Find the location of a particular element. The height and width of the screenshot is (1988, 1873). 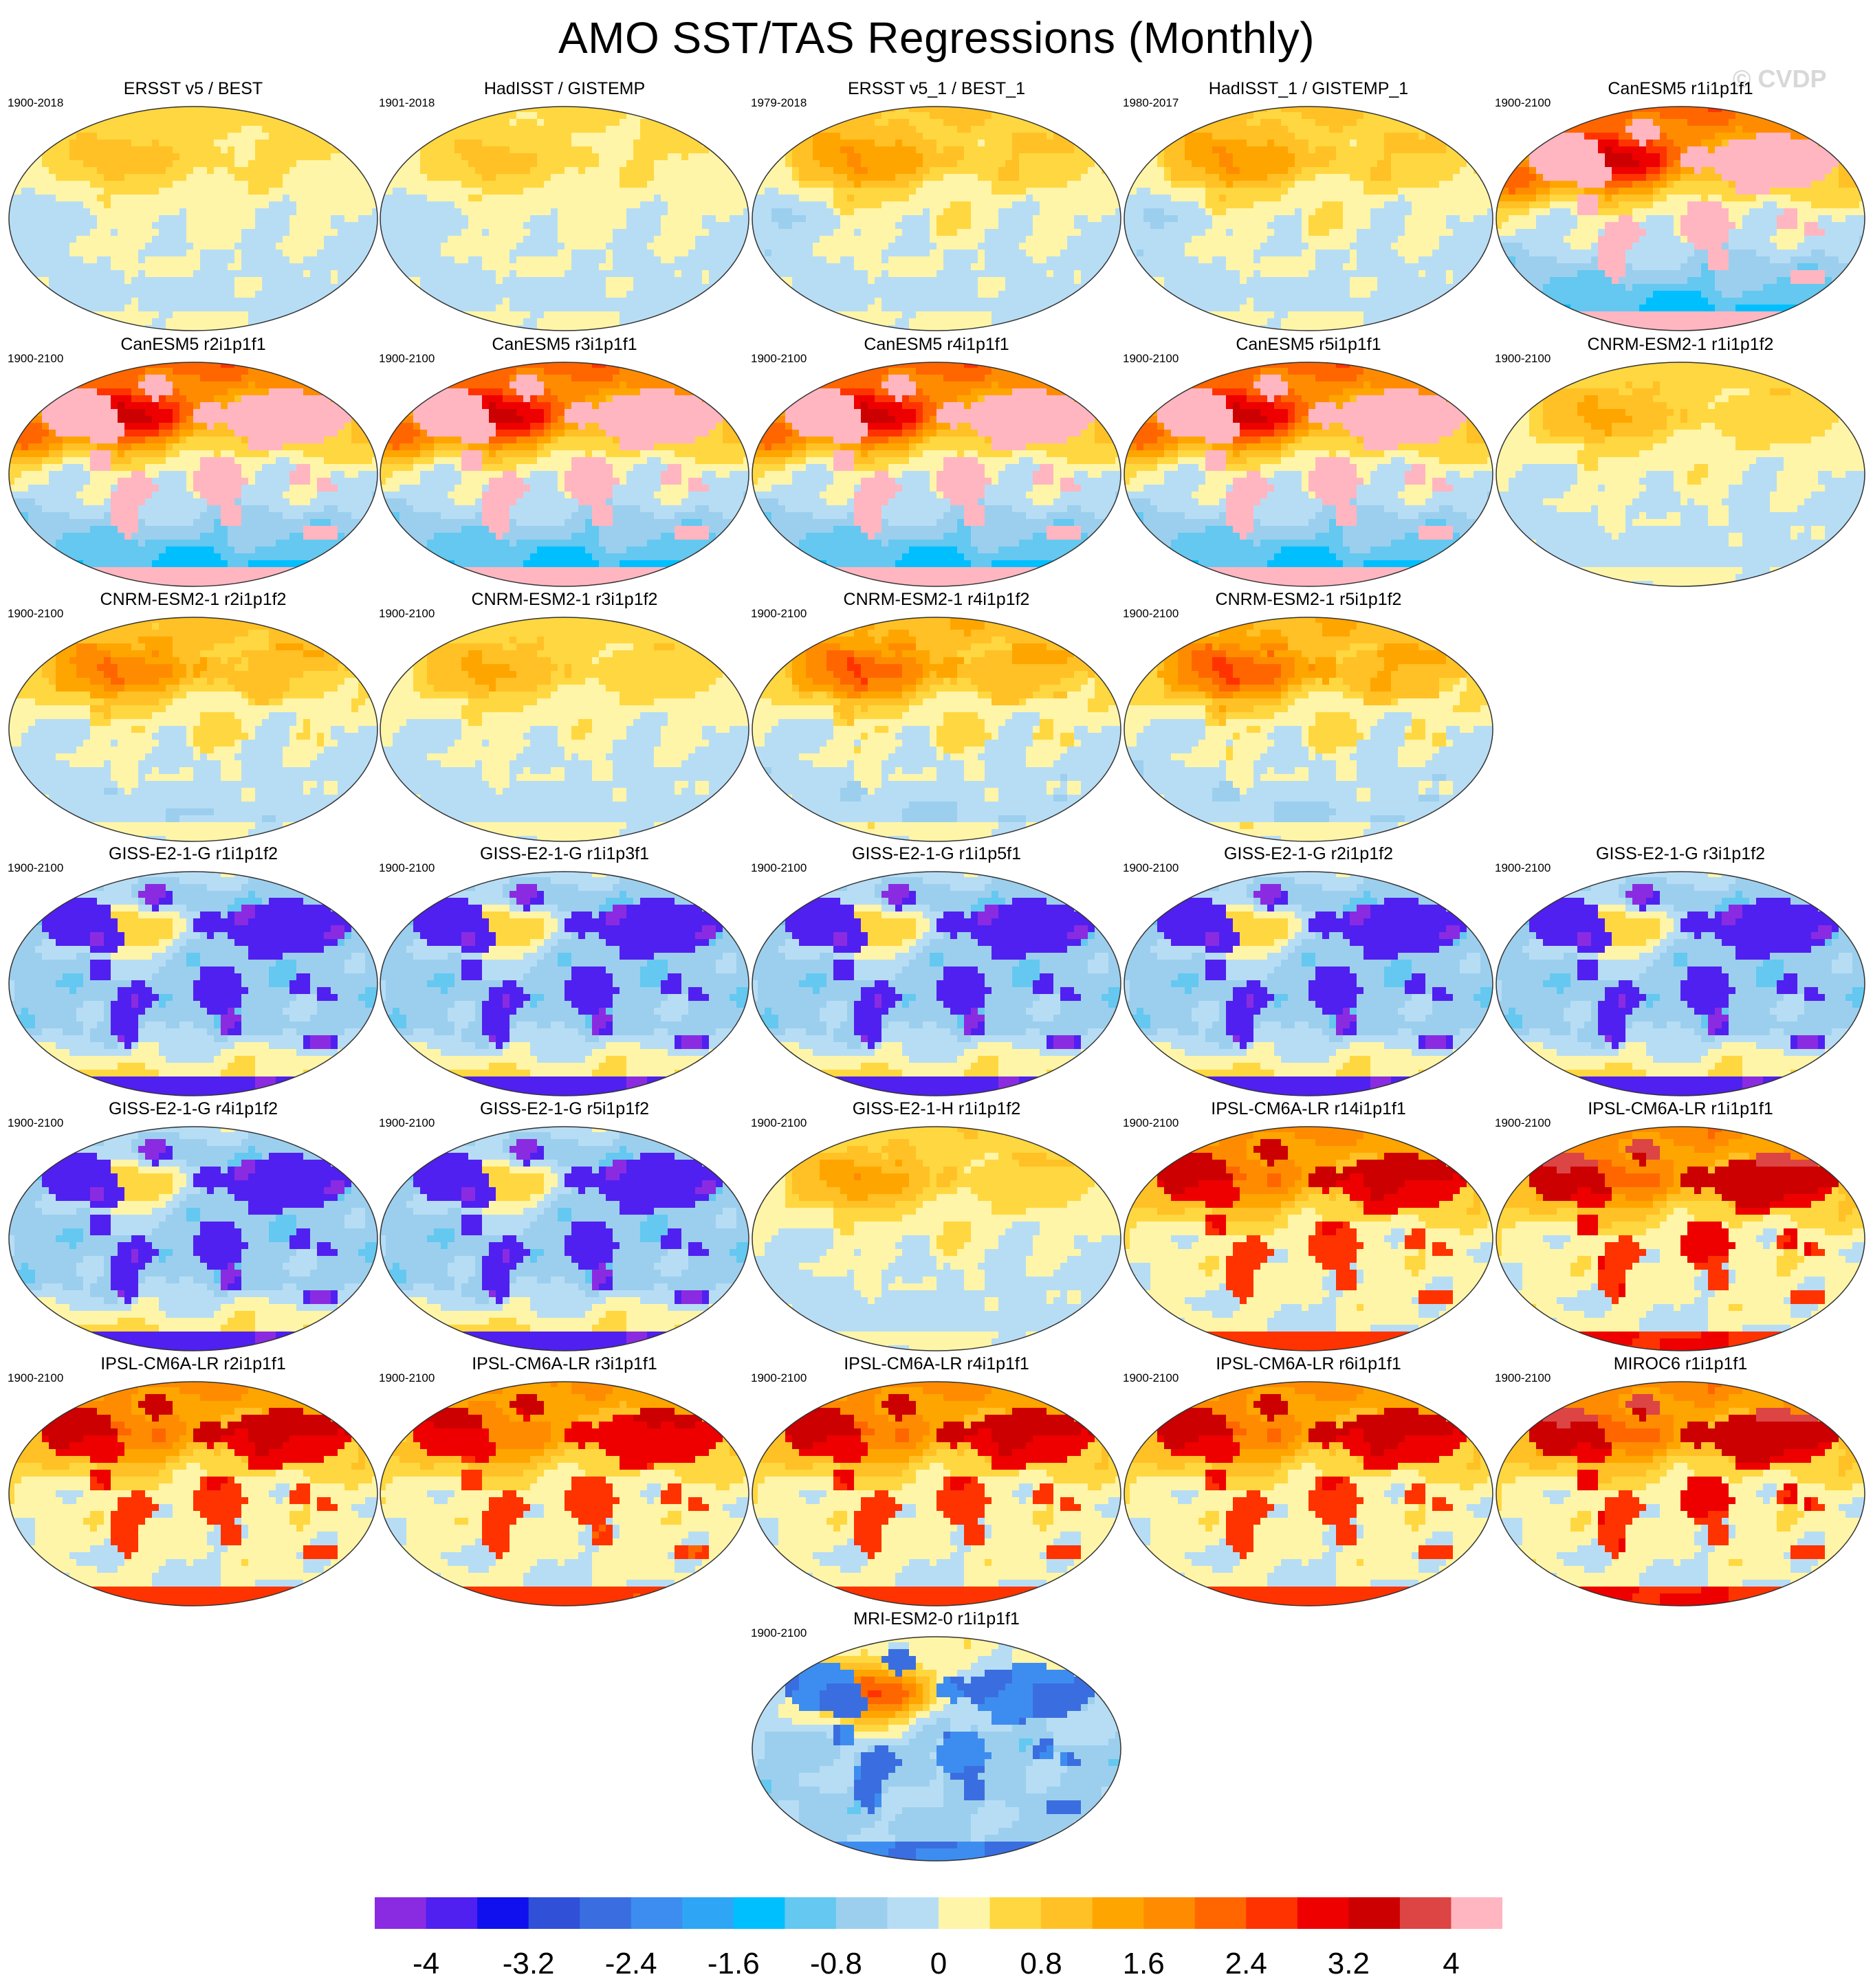

panel-title: HadISST_1 / GISTEMP_1 is located at coordinates (1308, 89).